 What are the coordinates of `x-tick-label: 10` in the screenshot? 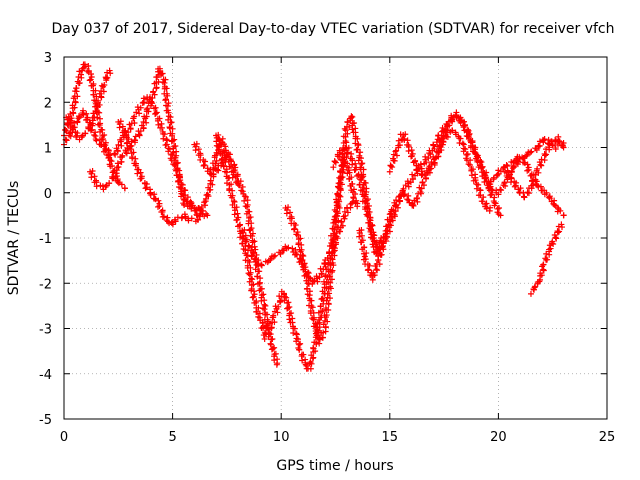 It's located at (281, 437).